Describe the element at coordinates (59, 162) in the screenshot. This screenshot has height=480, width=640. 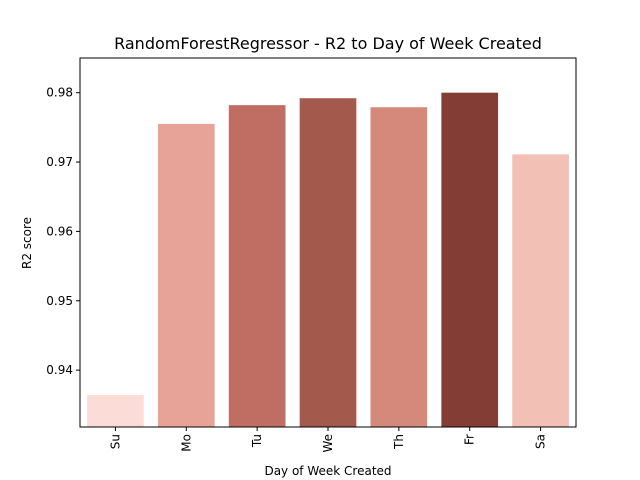
I see `y-tick-label: 0.97` at that location.